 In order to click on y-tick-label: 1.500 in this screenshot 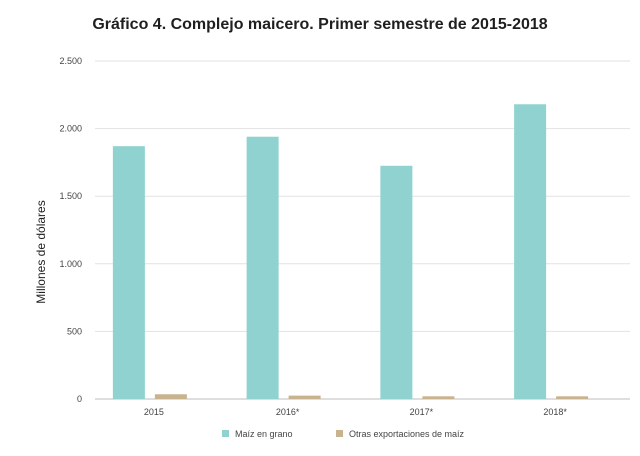, I will do `click(70, 196)`.